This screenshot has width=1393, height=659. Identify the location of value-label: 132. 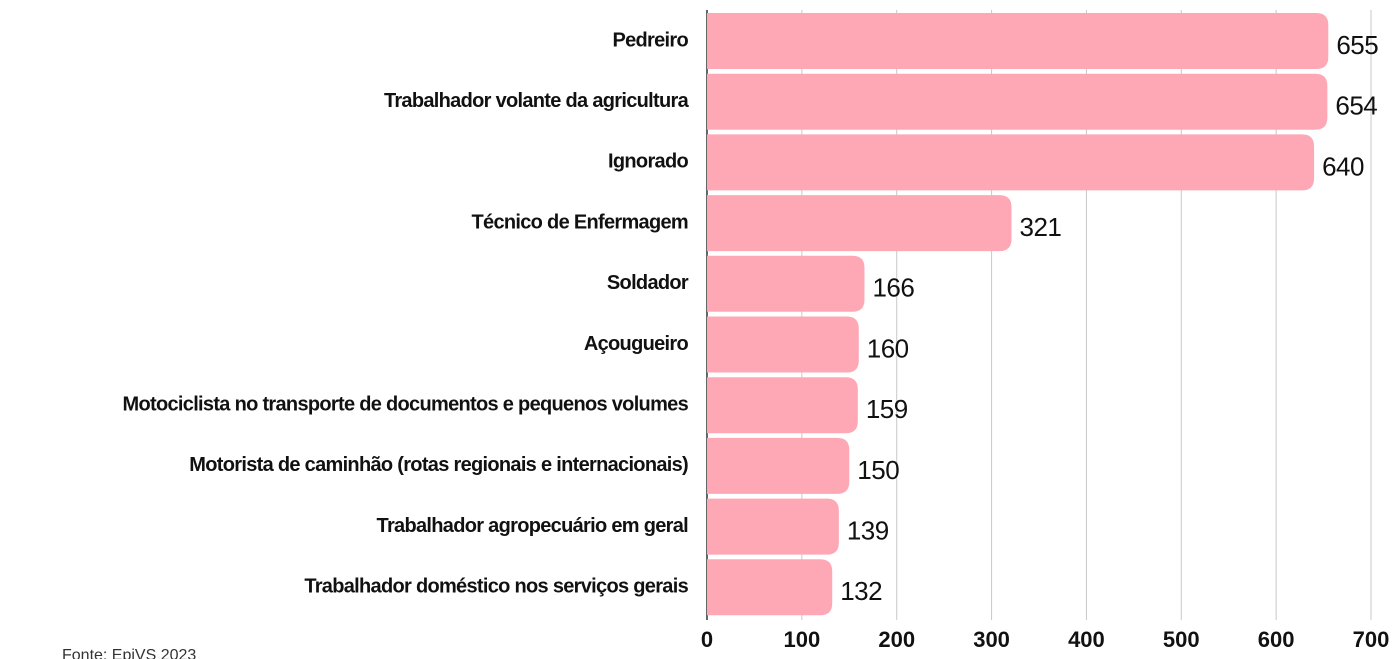
(861, 591).